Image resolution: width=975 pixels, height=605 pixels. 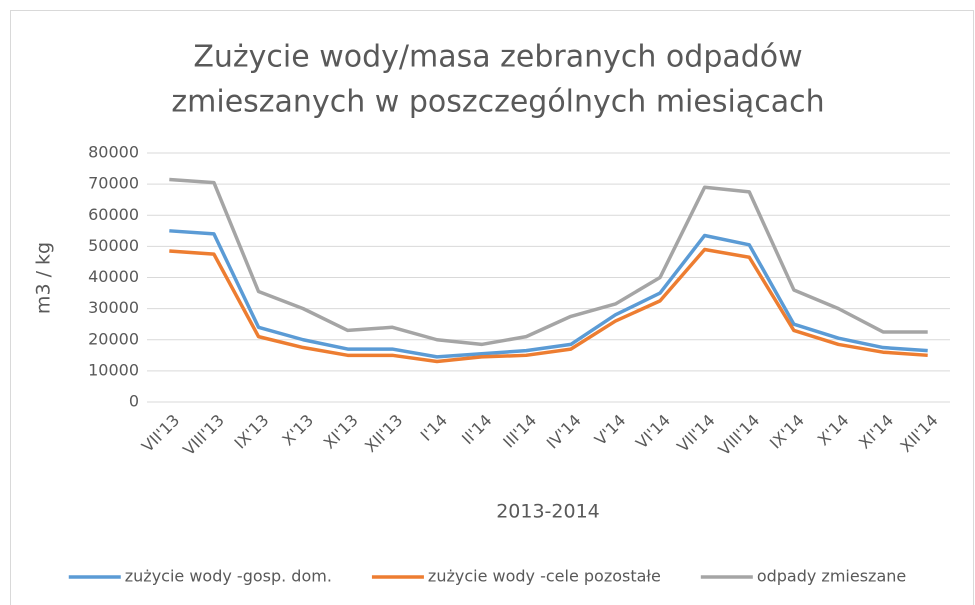 I want to click on chart-title: Zużycie wody/masa zebranych odpadów, so click(x=497, y=57).